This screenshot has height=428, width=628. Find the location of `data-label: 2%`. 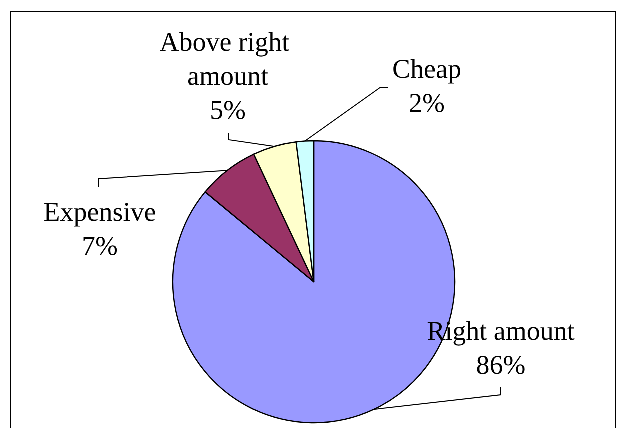

data-label: 2% is located at coordinates (427, 103).